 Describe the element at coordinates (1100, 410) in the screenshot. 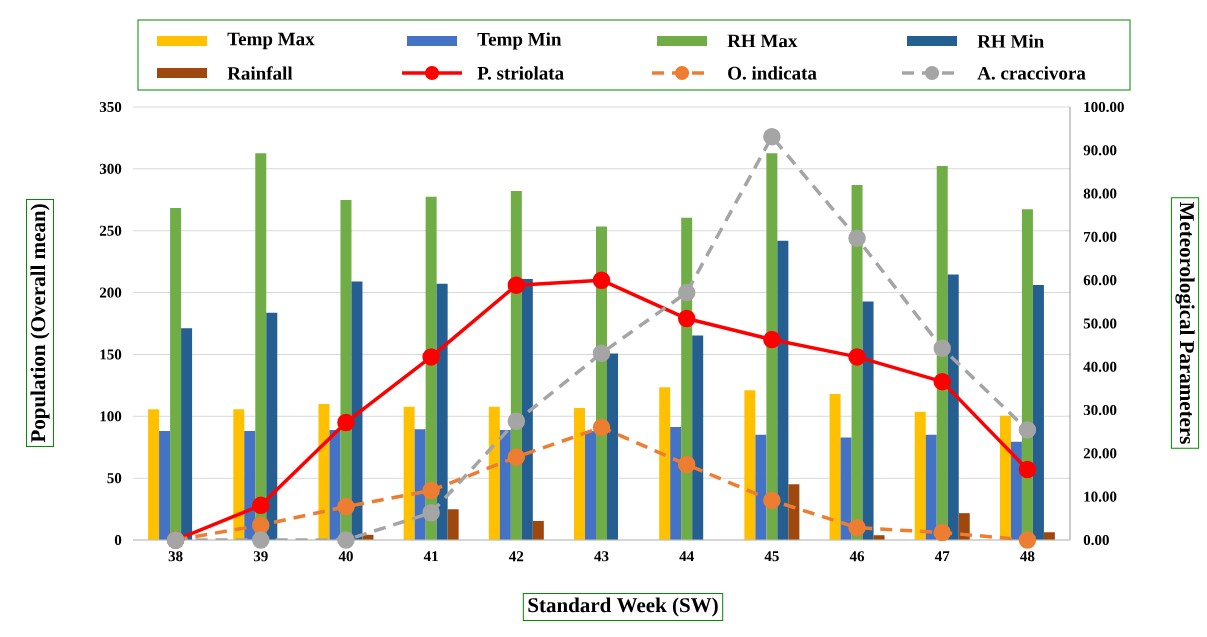

I see `y2-tick-label: 30.00` at that location.